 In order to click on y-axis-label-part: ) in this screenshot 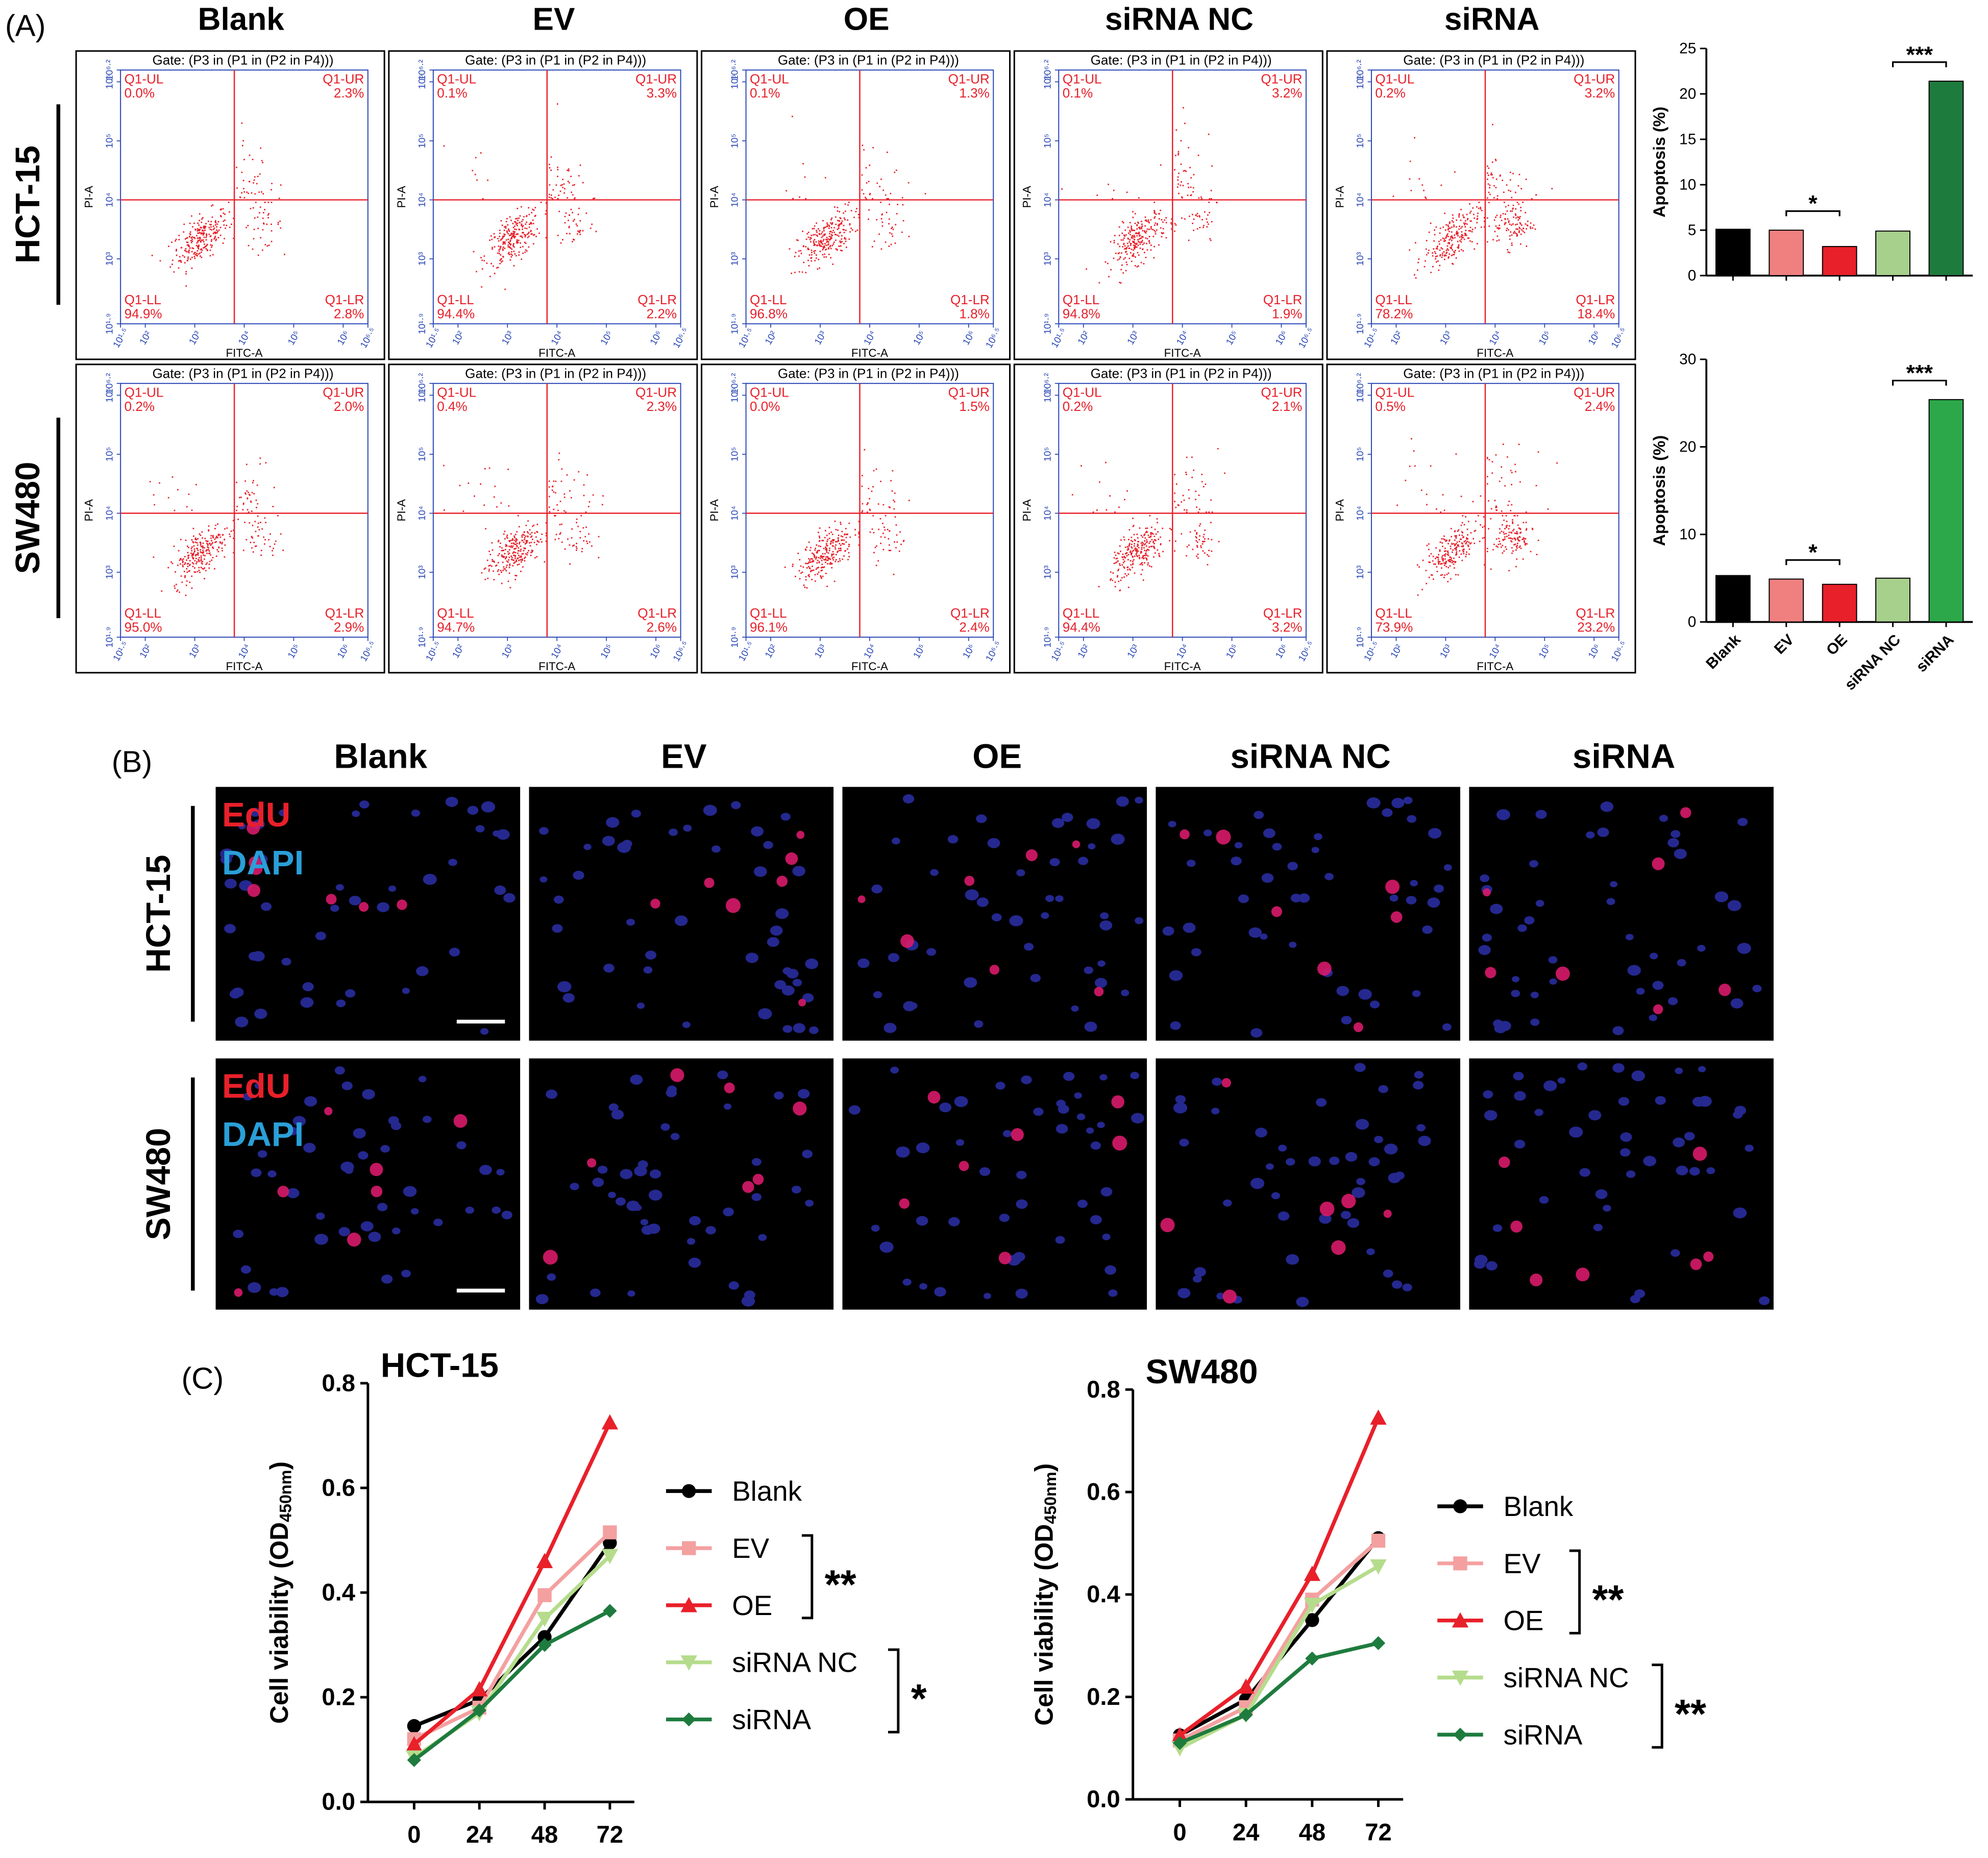, I will do `click(279, 1465)`.